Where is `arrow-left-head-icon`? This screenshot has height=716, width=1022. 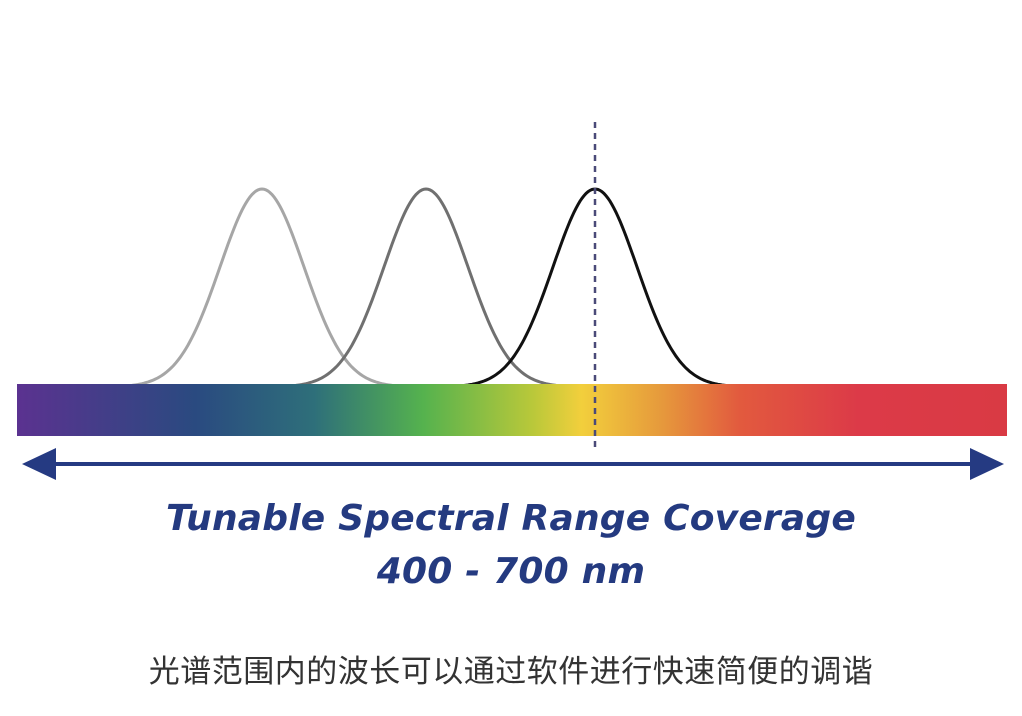 arrow-left-head-icon is located at coordinates (39, 464).